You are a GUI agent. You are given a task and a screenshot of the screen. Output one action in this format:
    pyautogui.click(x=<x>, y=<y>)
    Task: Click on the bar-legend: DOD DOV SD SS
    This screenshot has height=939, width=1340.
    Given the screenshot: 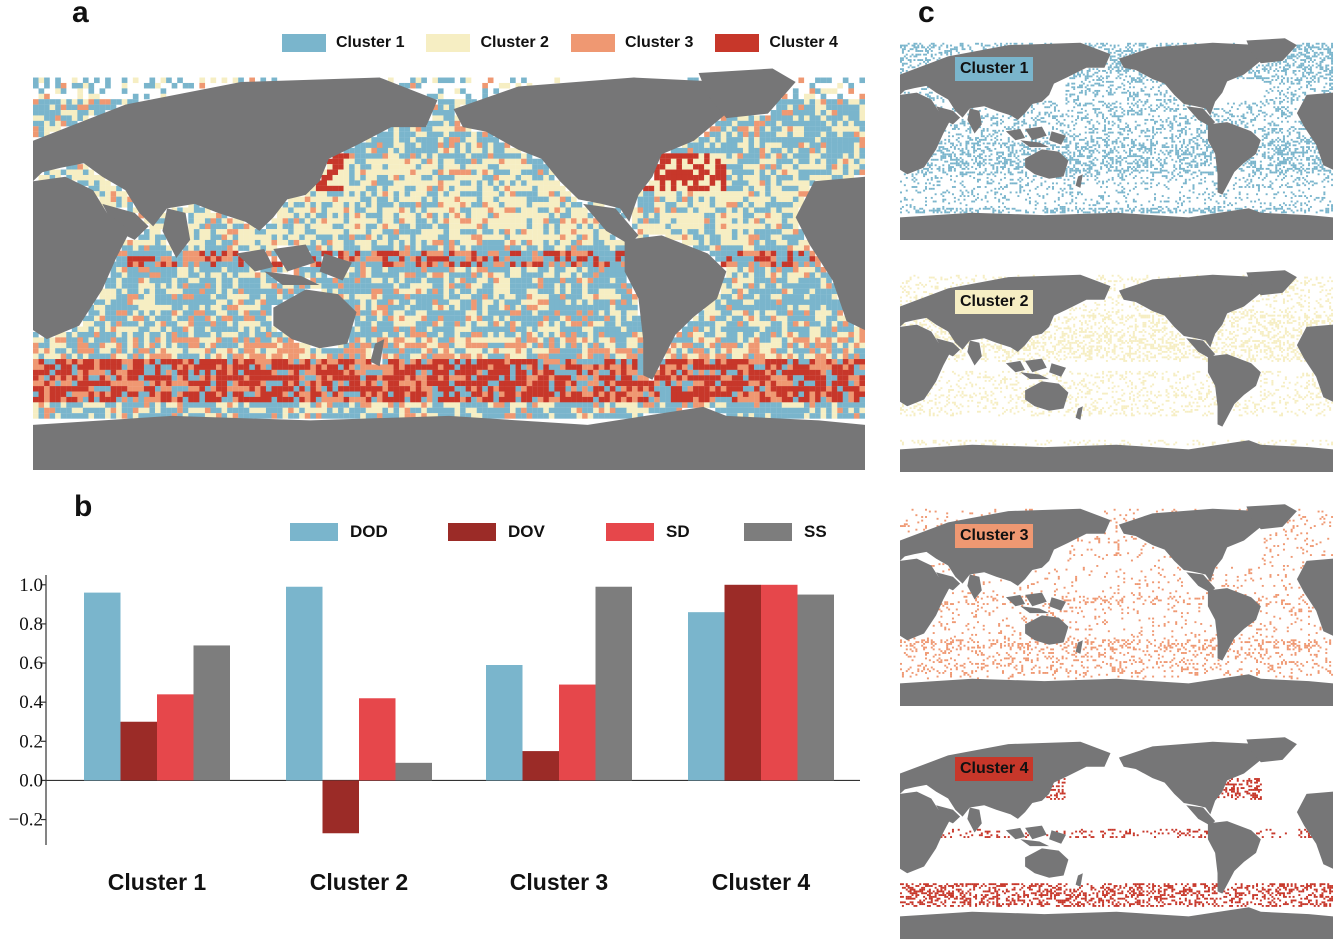 What is the action you would take?
    pyautogui.click(x=558, y=532)
    